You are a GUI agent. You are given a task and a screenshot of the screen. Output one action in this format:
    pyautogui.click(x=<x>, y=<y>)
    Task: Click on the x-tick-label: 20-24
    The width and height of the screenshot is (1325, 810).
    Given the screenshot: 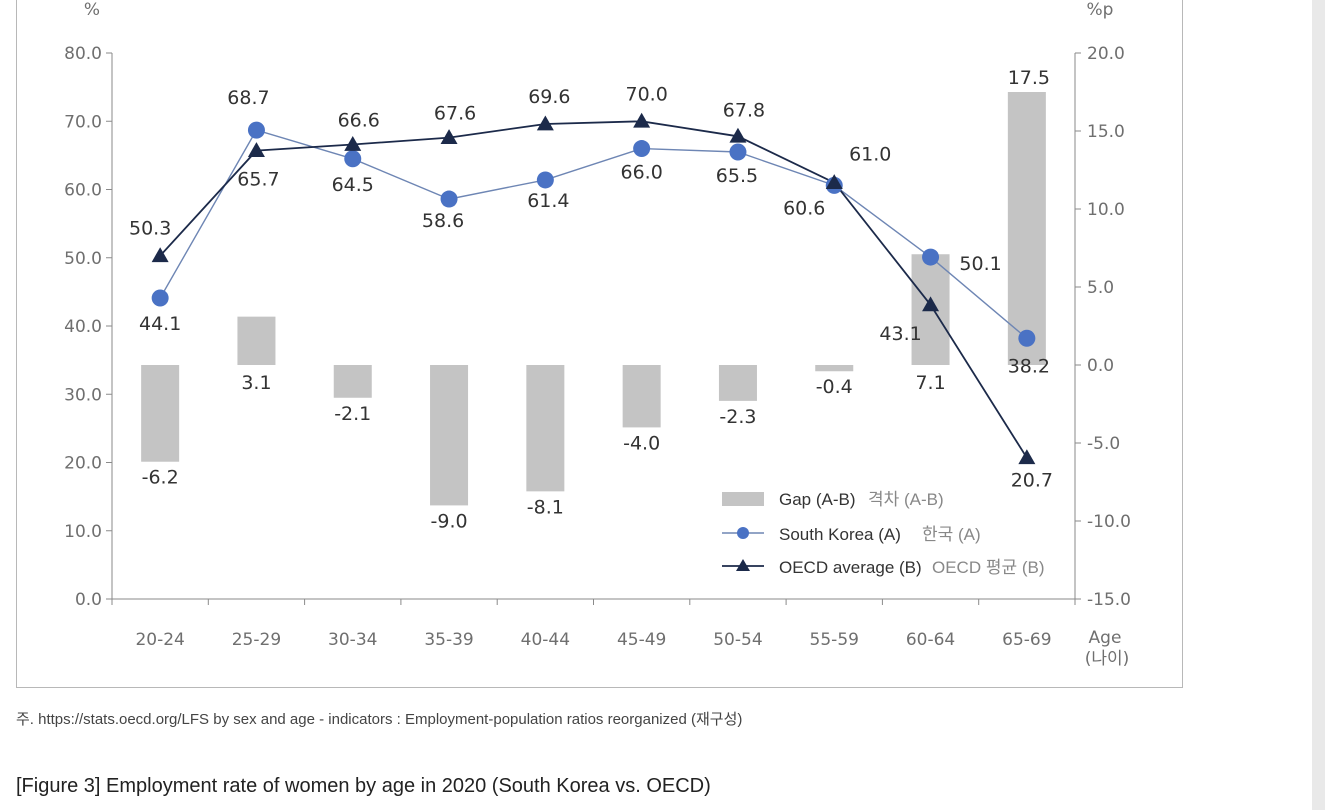 What is the action you would take?
    pyautogui.click(x=159, y=640)
    